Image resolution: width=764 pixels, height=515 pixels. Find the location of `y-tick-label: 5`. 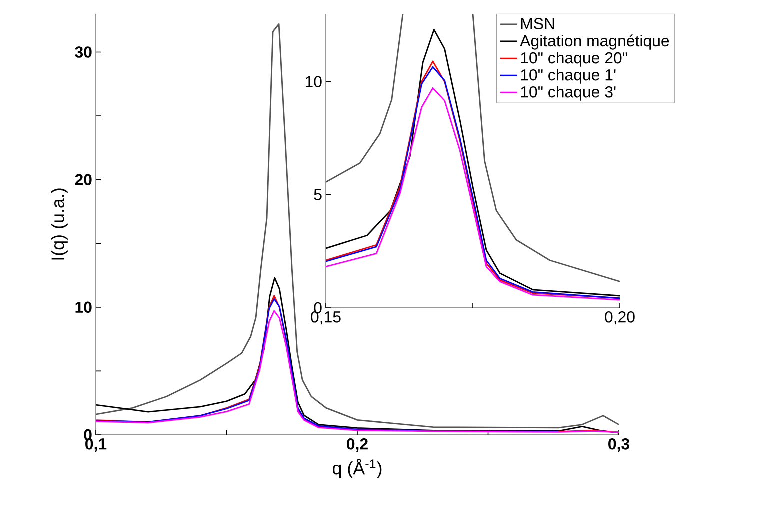

y-tick-label: 5 is located at coordinates (318, 194).